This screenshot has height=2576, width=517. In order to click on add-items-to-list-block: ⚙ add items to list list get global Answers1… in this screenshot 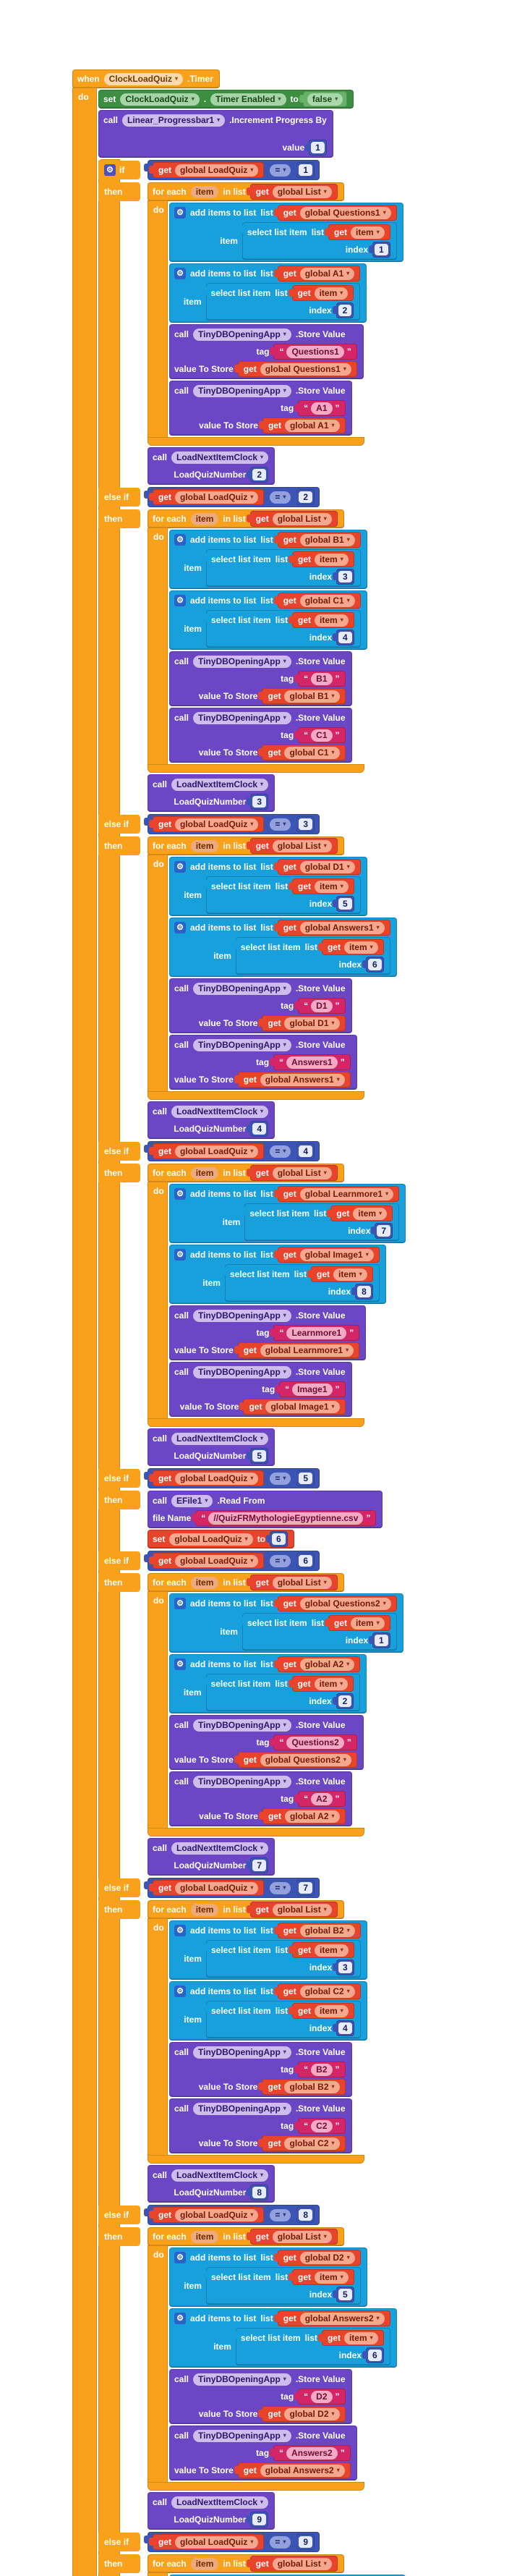, I will do `click(283, 947)`.